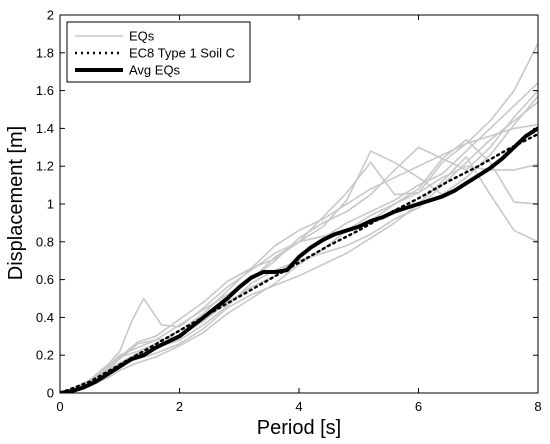  Describe the element at coordinates (179, 406) in the screenshot. I see `x-tick-label: 2` at that location.